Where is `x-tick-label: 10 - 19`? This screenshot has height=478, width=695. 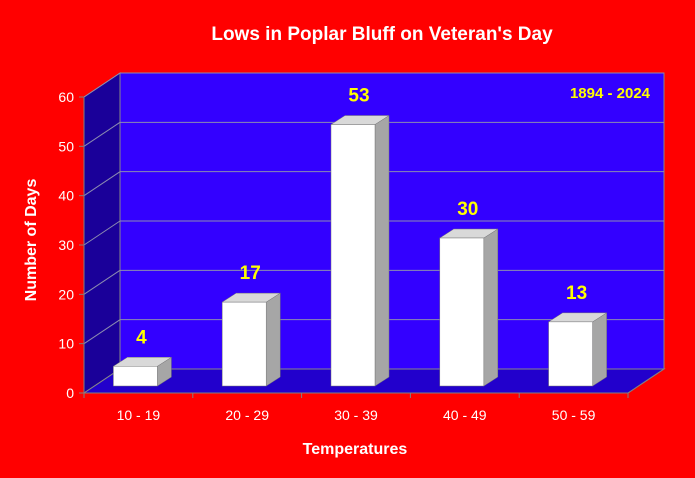
x-tick-label: 10 - 19 is located at coordinates (139, 415).